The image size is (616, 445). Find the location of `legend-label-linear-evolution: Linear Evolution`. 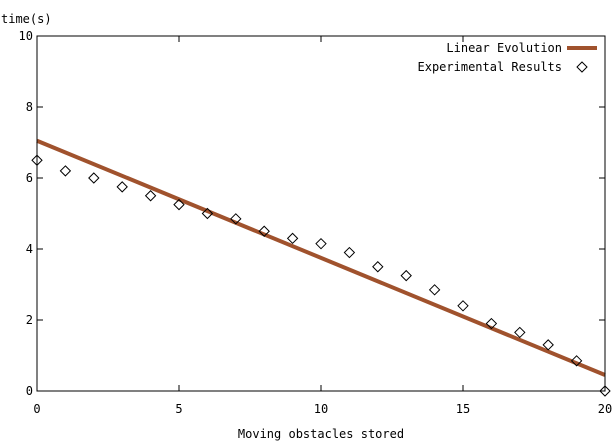

legend-label-linear-evolution: Linear Evolution is located at coordinates (504, 48).